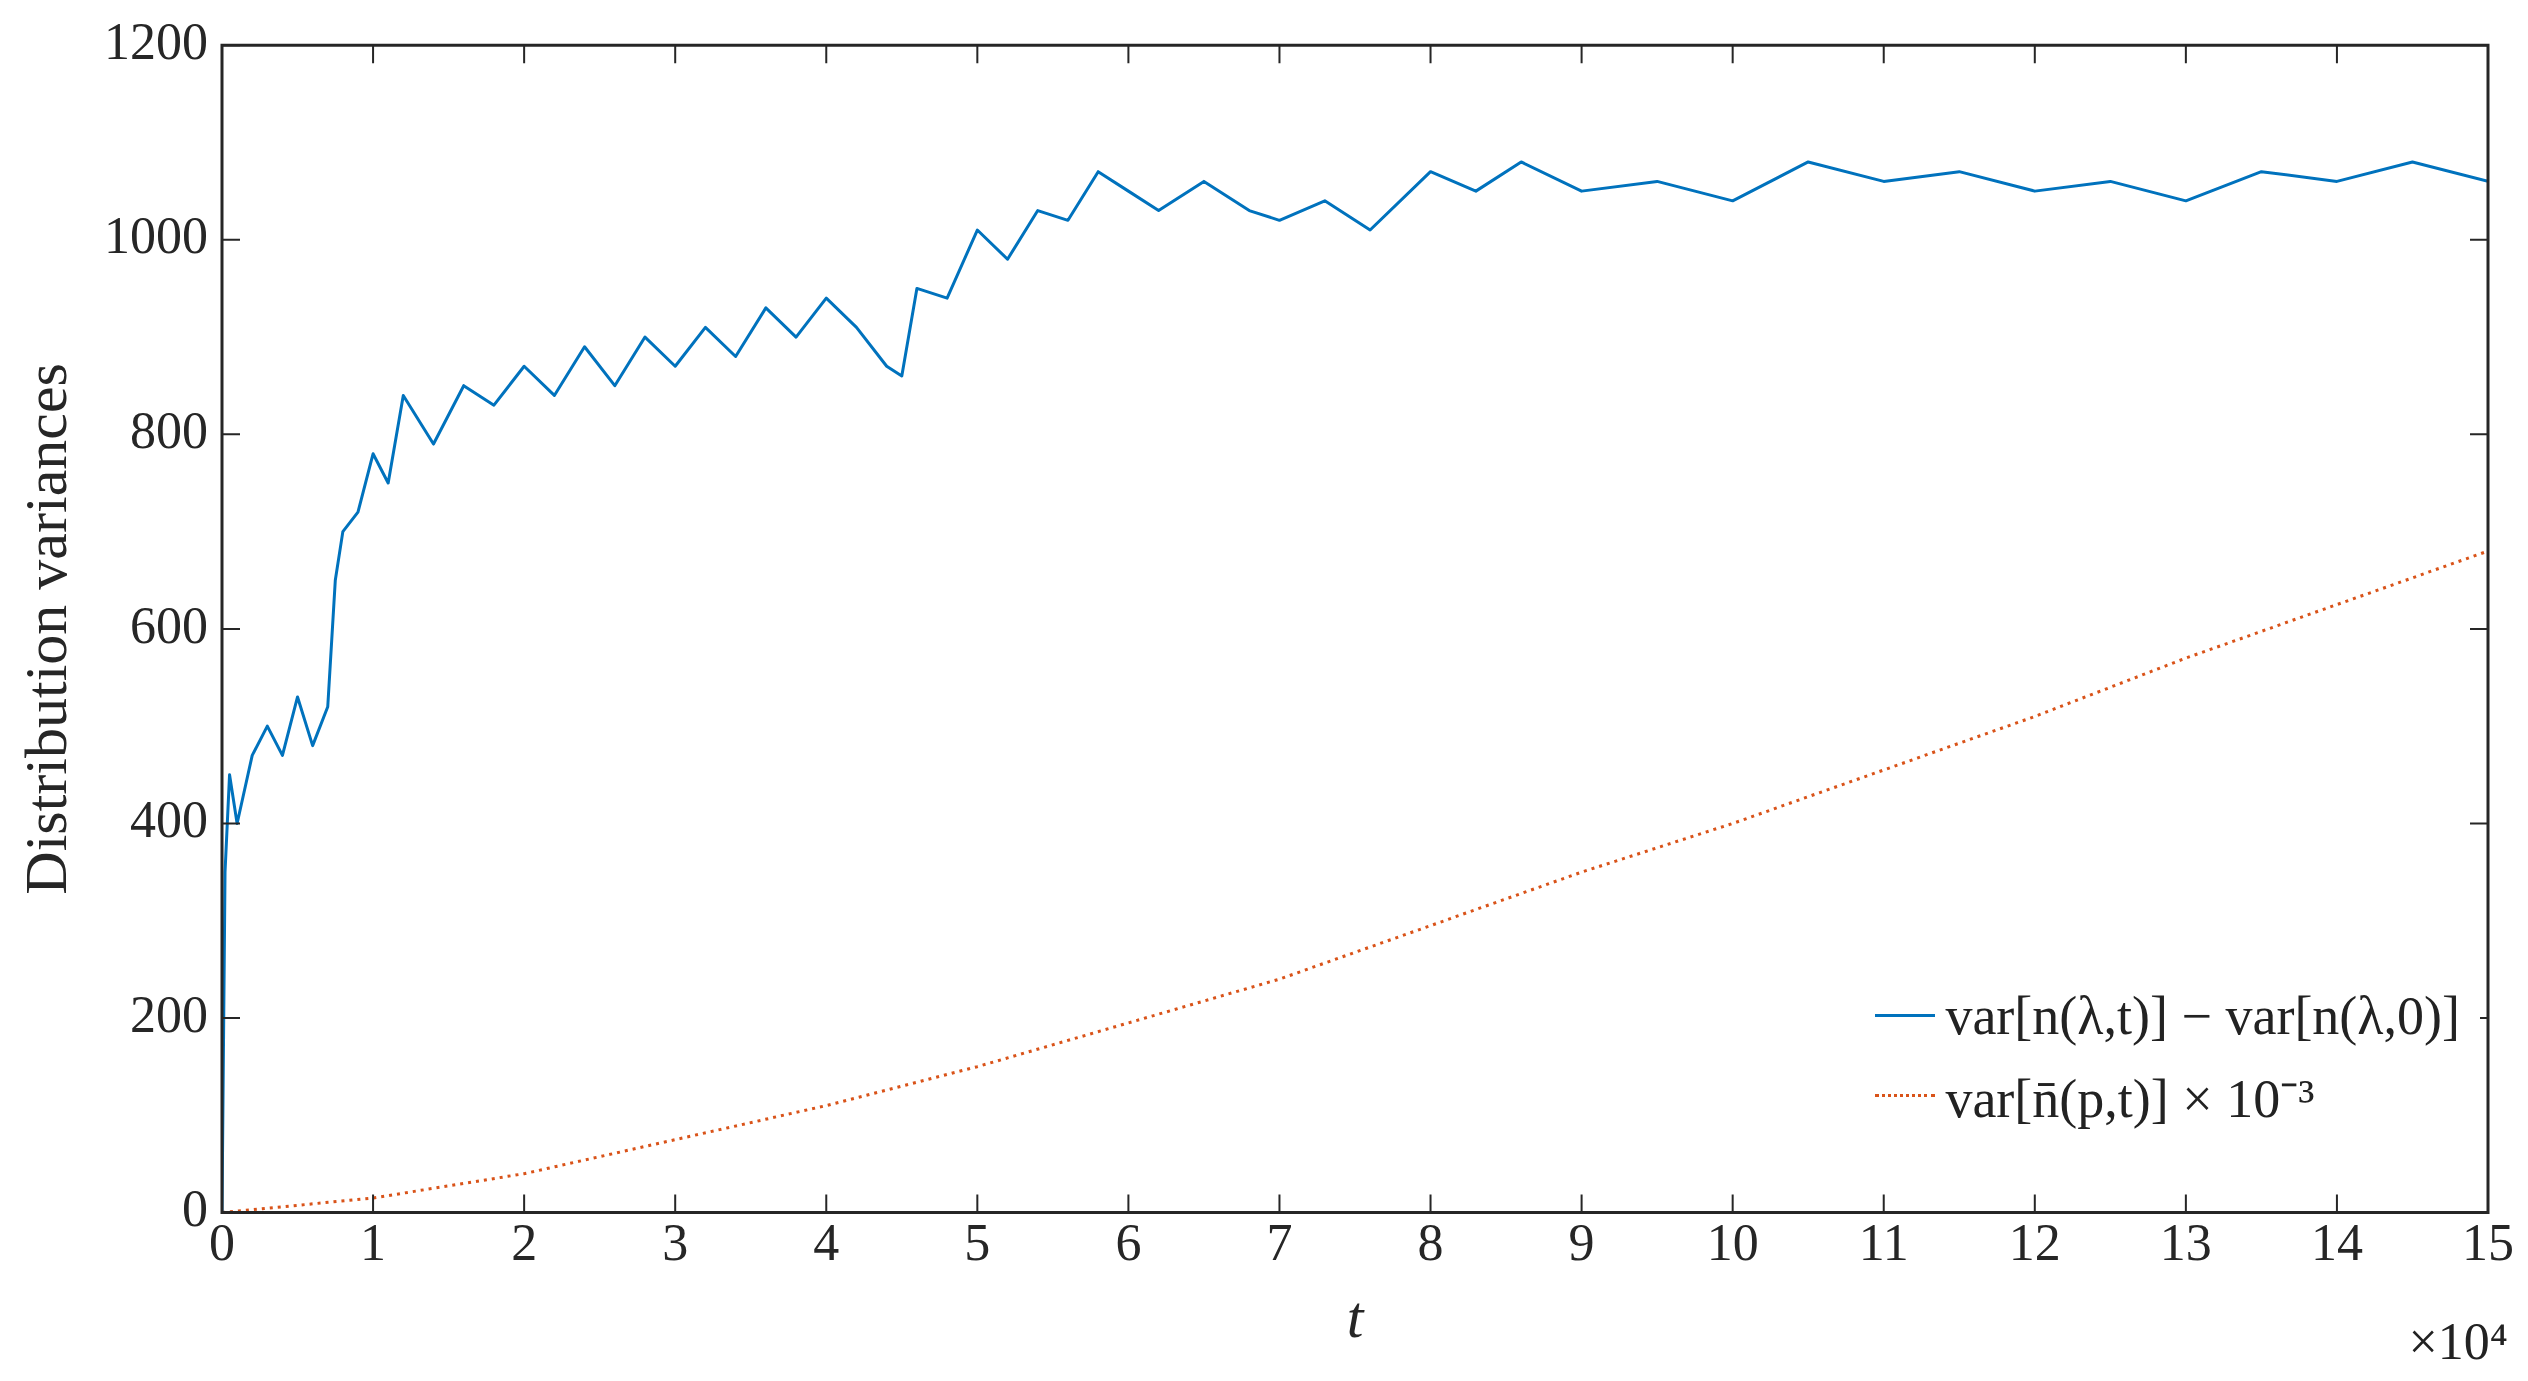 Image resolution: width=2528 pixels, height=1381 pixels. What do you see at coordinates (675, 1243) in the screenshot?
I see `x-tick-label: 3` at bounding box center [675, 1243].